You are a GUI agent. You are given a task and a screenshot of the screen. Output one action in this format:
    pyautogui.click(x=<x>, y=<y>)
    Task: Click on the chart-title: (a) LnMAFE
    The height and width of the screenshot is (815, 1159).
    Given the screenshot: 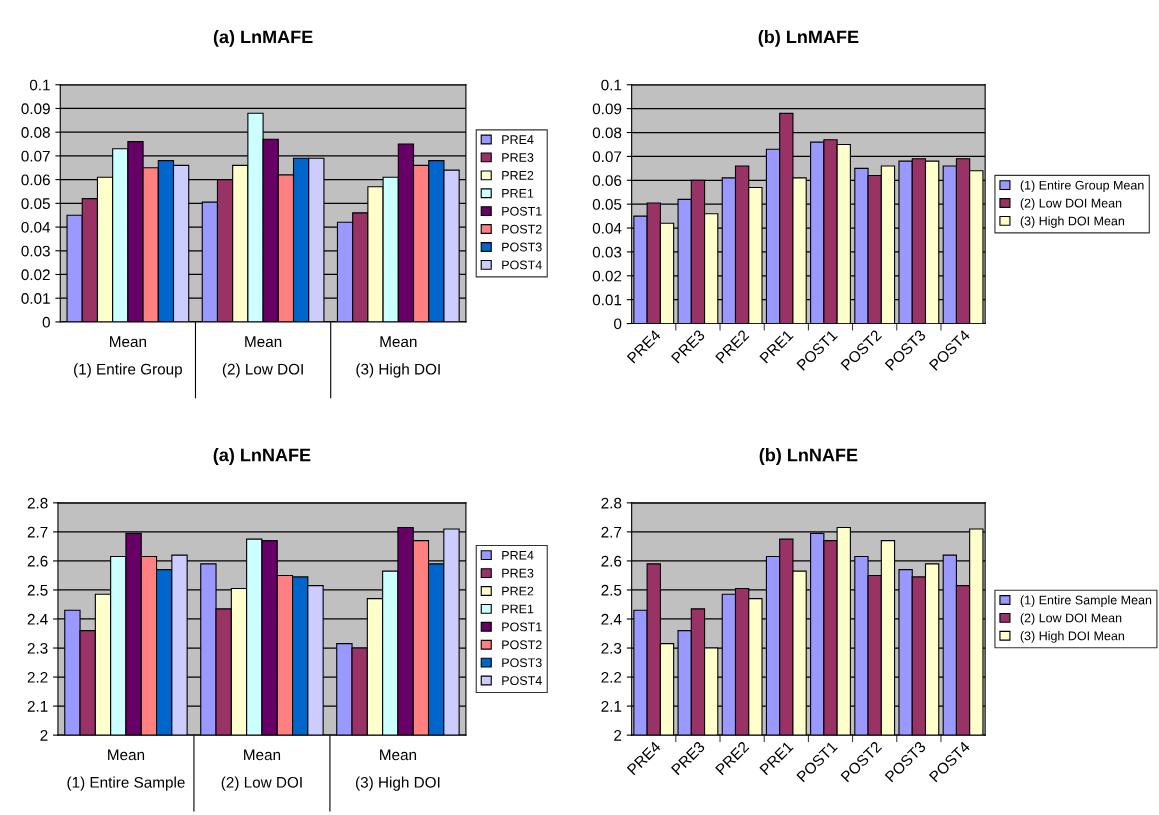 What is the action you would take?
    pyautogui.click(x=263, y=38)
    